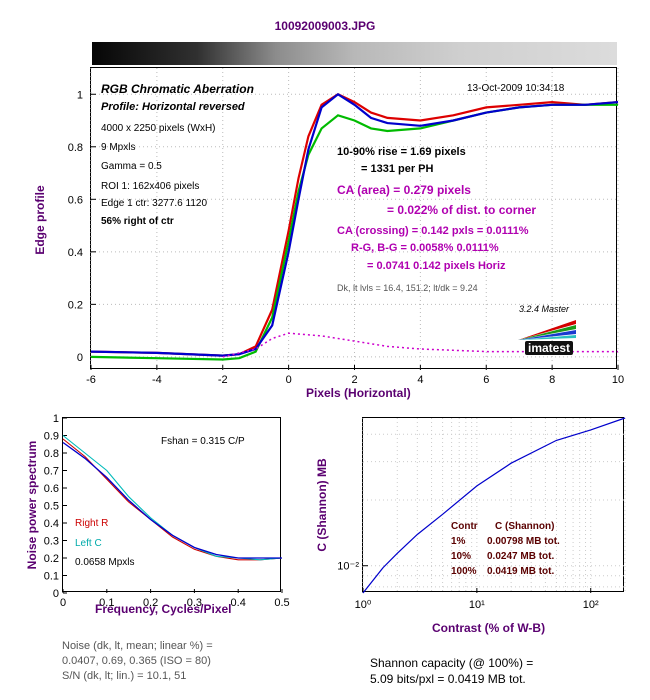  What do you see at coordinates (163, 609) in the screenshot?
I see `noise-x-axis-label: Frequency, Cycles/Pixel` at bounding box center [163, 609].